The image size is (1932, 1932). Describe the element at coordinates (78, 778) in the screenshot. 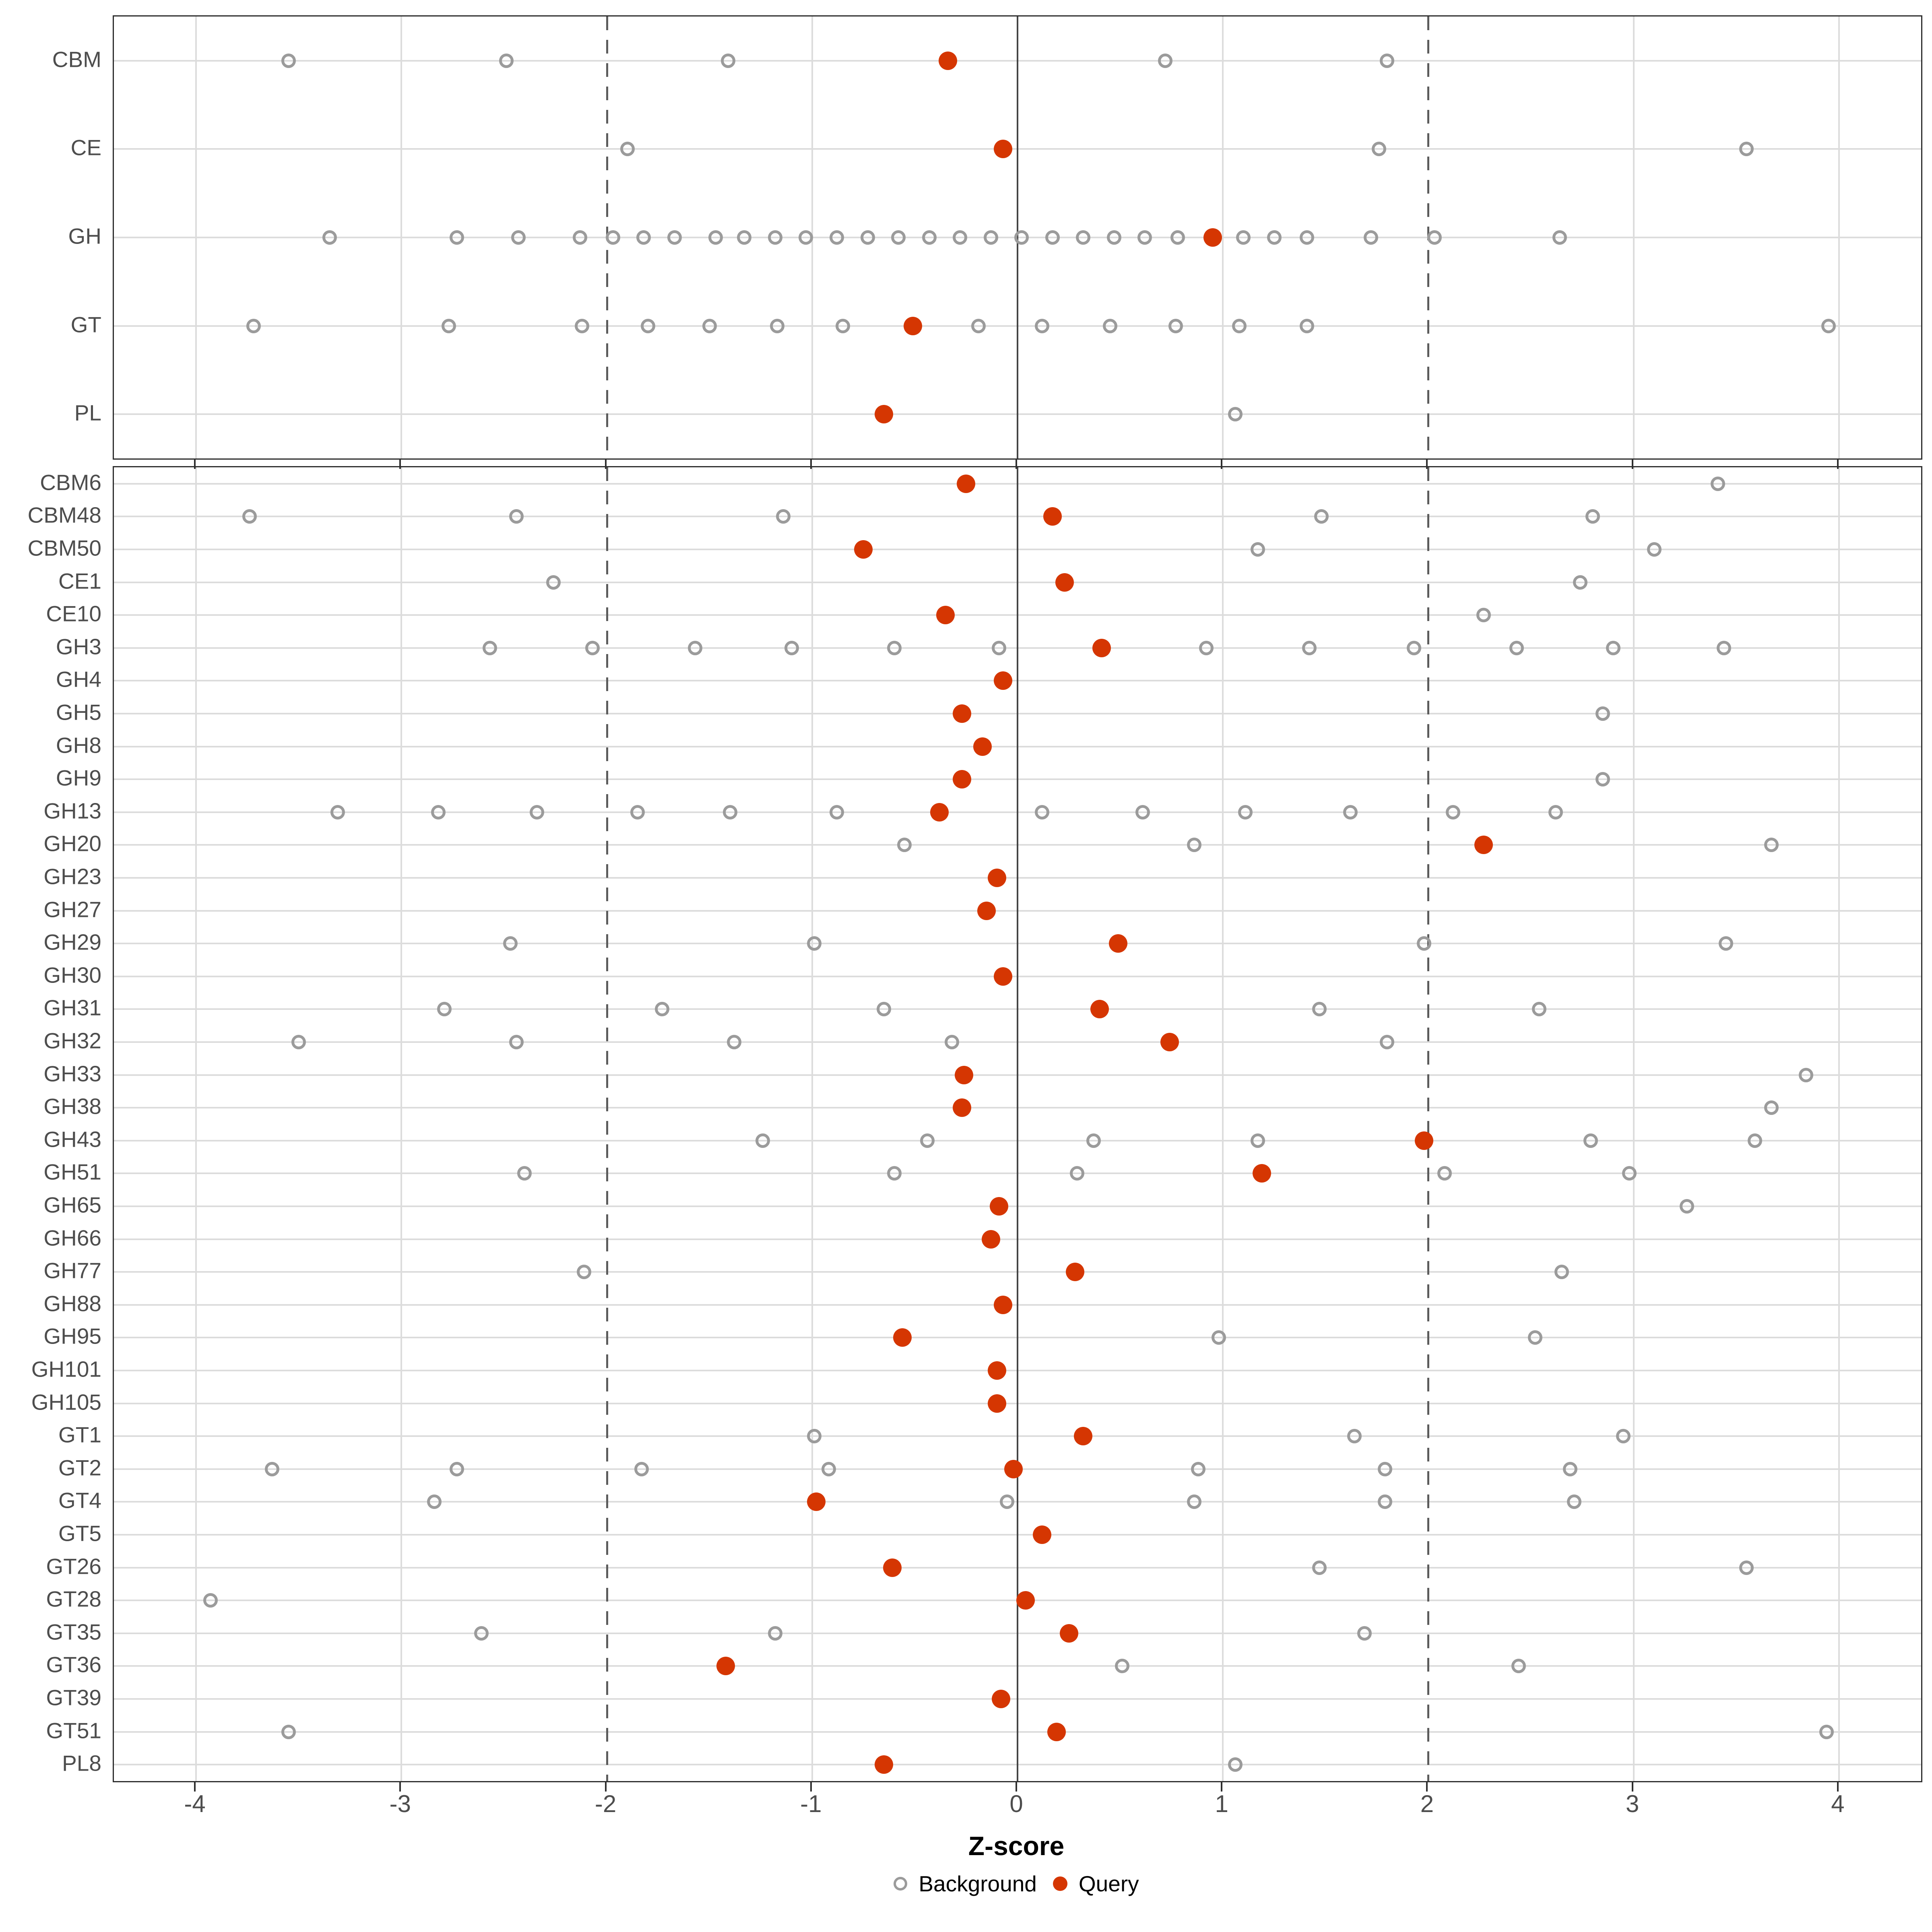

I see `row-label-GH9: GH9` at that location.